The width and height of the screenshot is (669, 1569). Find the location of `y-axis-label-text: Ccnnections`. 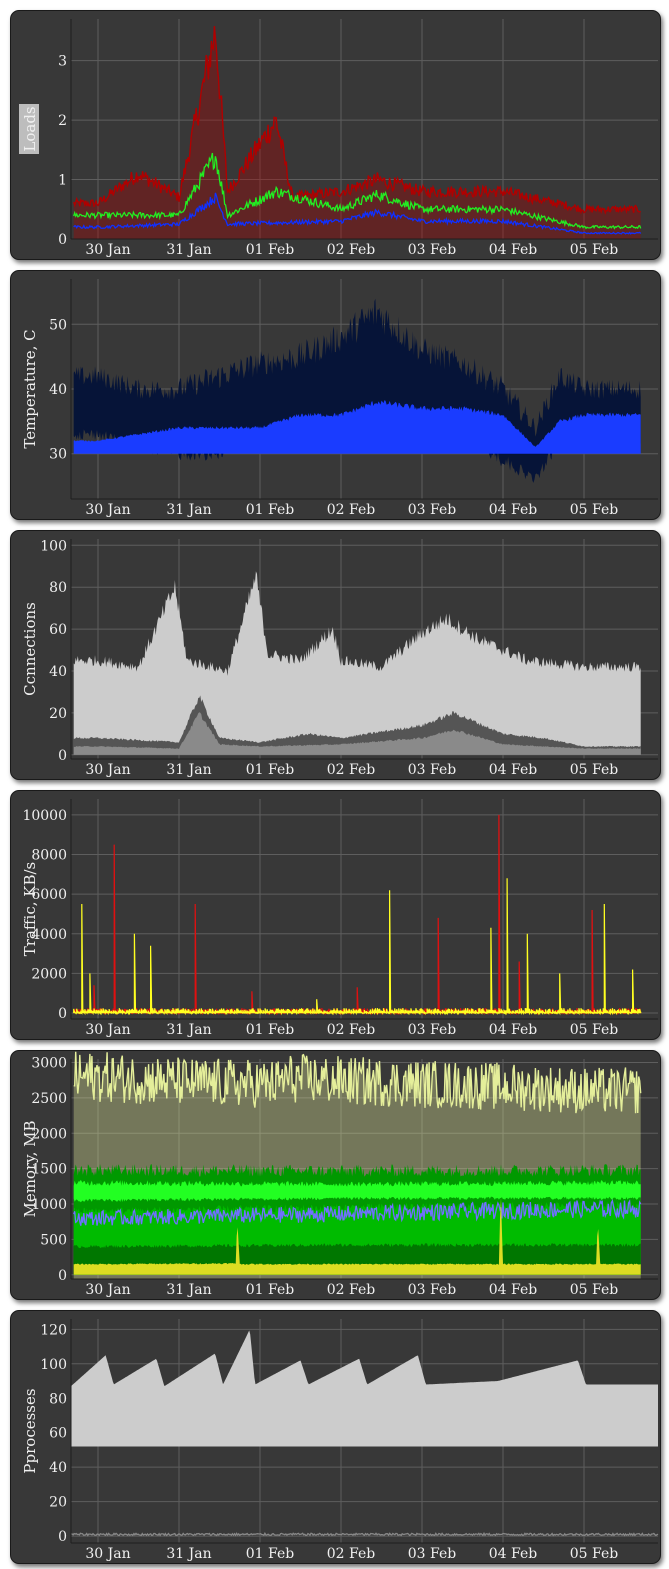

y-axis-label-text: Ccnnections is located at coordinates (30, 649).